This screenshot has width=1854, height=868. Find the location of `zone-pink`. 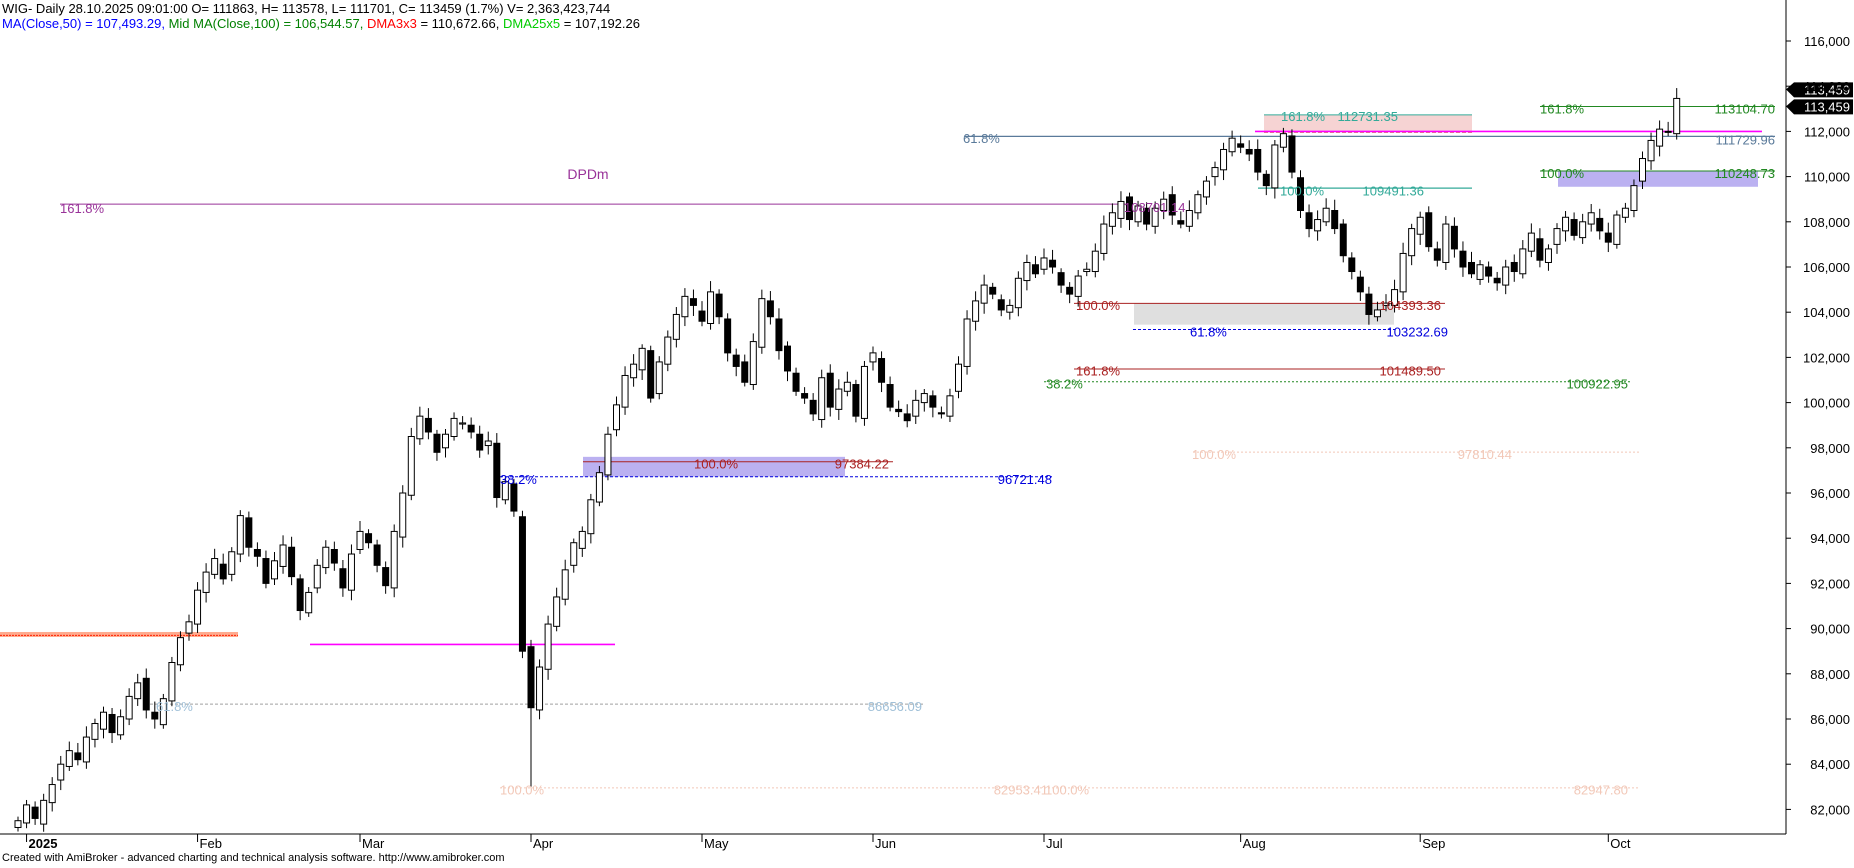

zone-pink is located at coordinates (1368, 123).